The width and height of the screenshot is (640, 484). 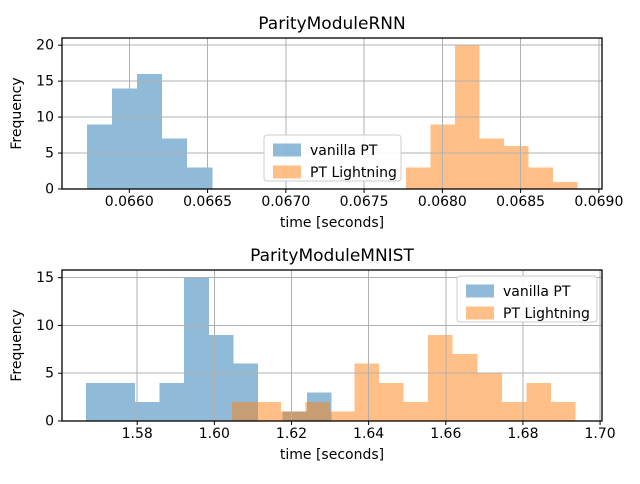 What do you see at coordinates (599, 434) in the screenshot?
I see `x-tick-label: 1.70` at bounding box center [599, 434].